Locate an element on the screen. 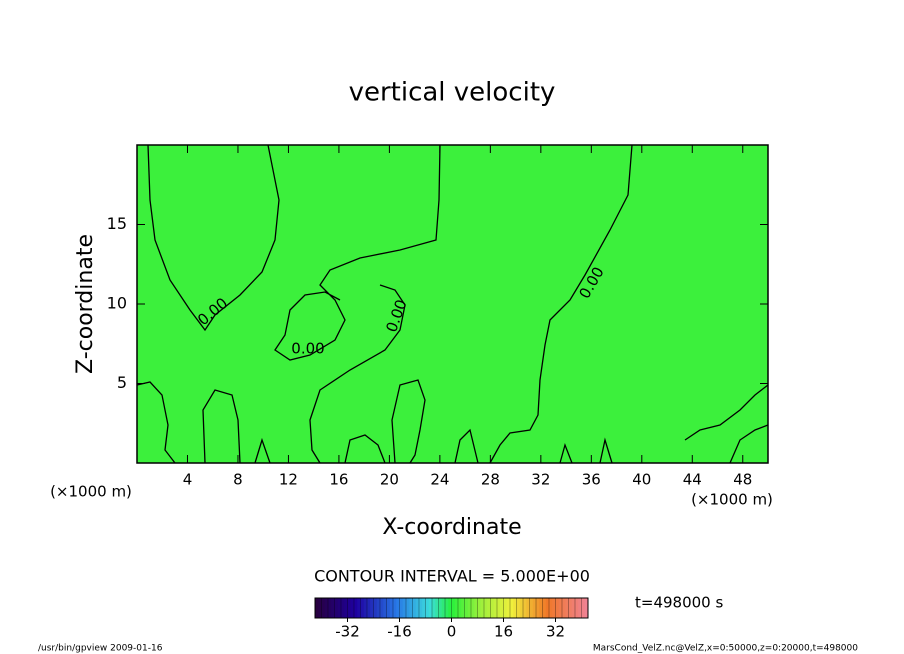  y-tick-label: 10 is located at coordinates (117, 303).